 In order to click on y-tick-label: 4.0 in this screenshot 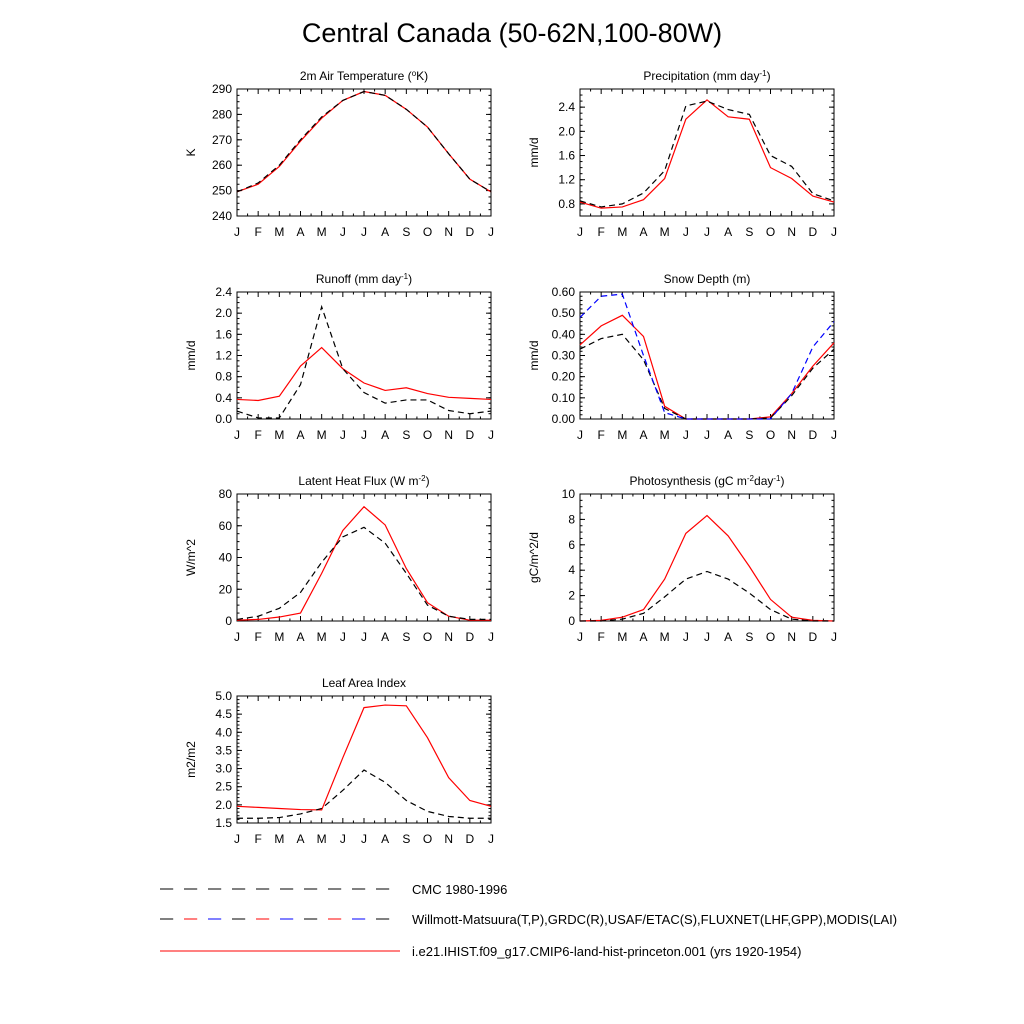, I will do `click(223, 732)`.